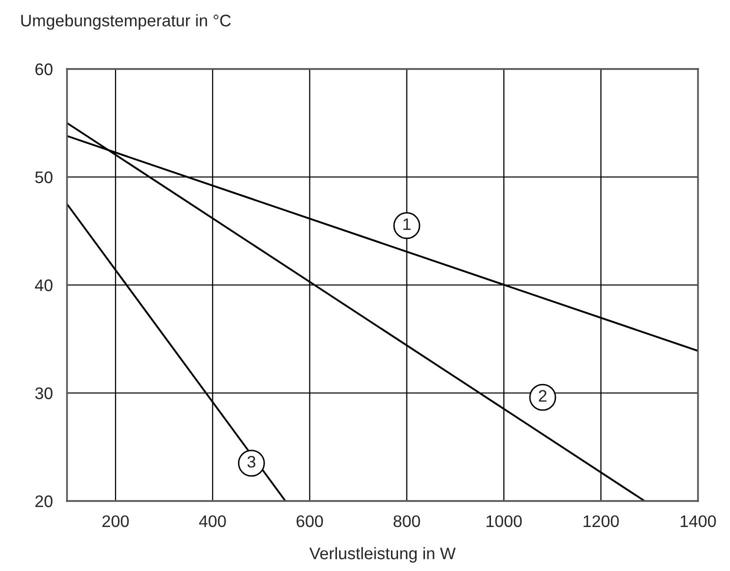  What do you see at coordinates (43, 285) in the screenshot?
I see `y-tick-label: 40` at bounding box center [43, 285].